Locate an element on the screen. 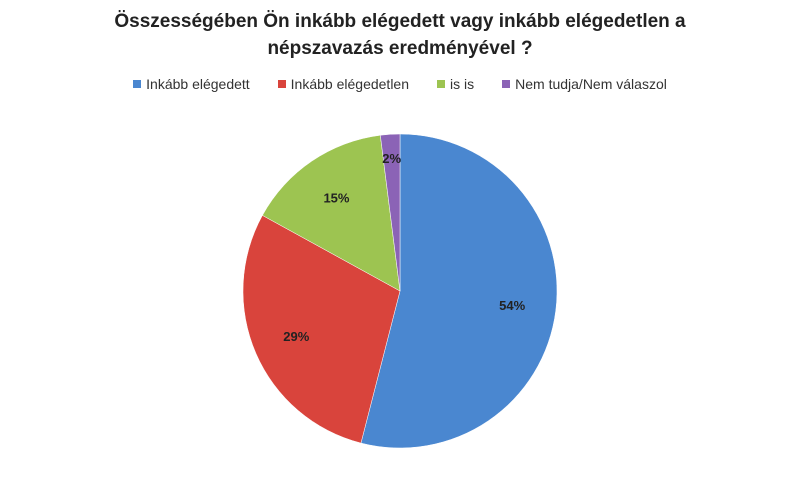 This screenshot has width=800, height=487. legend-item: is is is located at coordinates (455, 84).